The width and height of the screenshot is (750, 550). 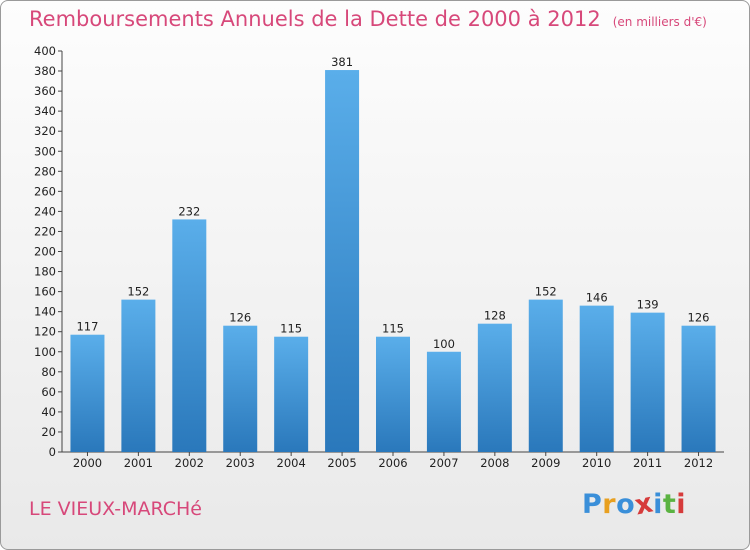 I want to click on y-tick-label: 380, so click(x=45, y=71).